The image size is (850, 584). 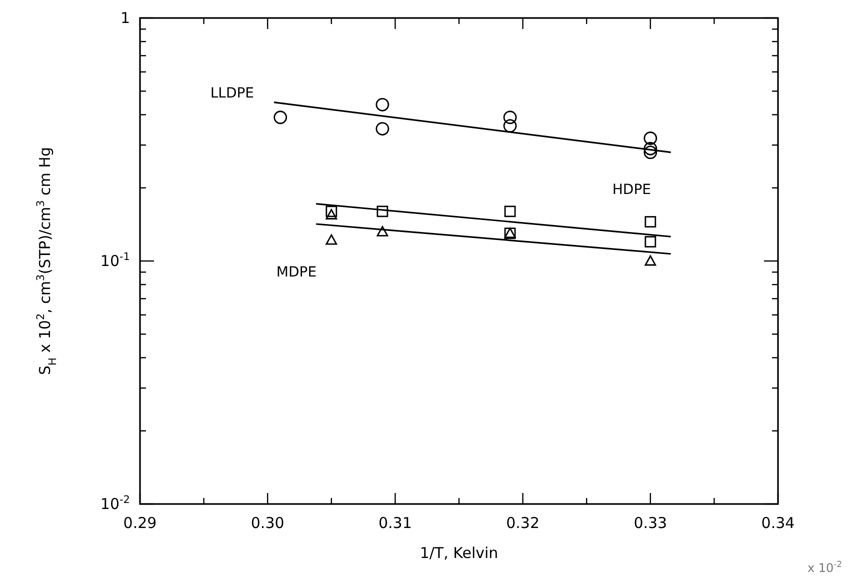 I want to click on series-label: HDPE, so click(x=632, y=190).